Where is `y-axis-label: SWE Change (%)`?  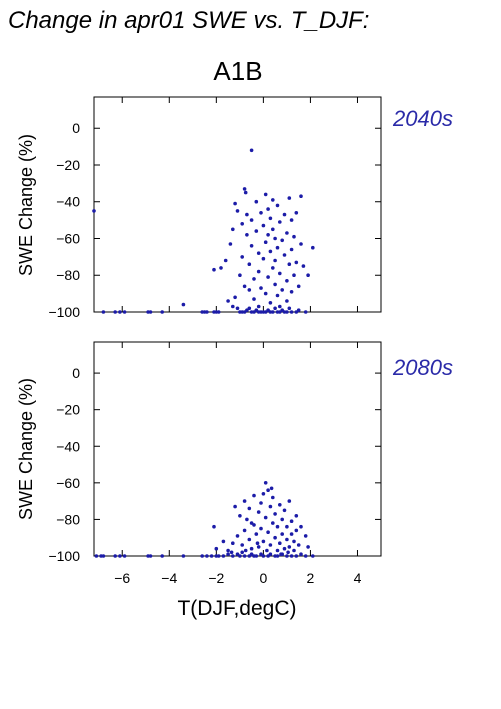 y-axis-label: SWE Change (%) is located at coordinates (26, 449).